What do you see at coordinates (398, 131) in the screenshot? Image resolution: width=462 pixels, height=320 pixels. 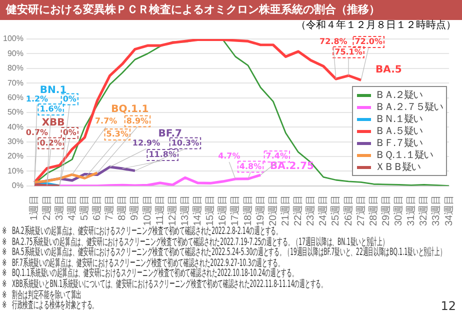 I see `legend-label: ＢＡ.５疑い` at bounding box center [398, 131].